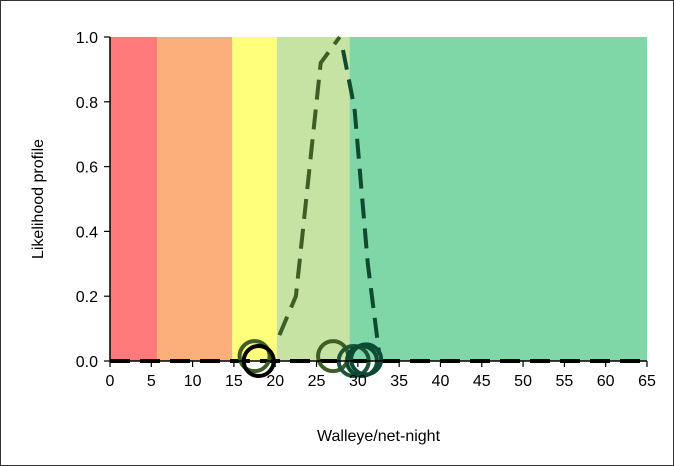 This screenshot has height=466, width=674. I want to click on x-tick-label-12: 60, so click(606, 381).